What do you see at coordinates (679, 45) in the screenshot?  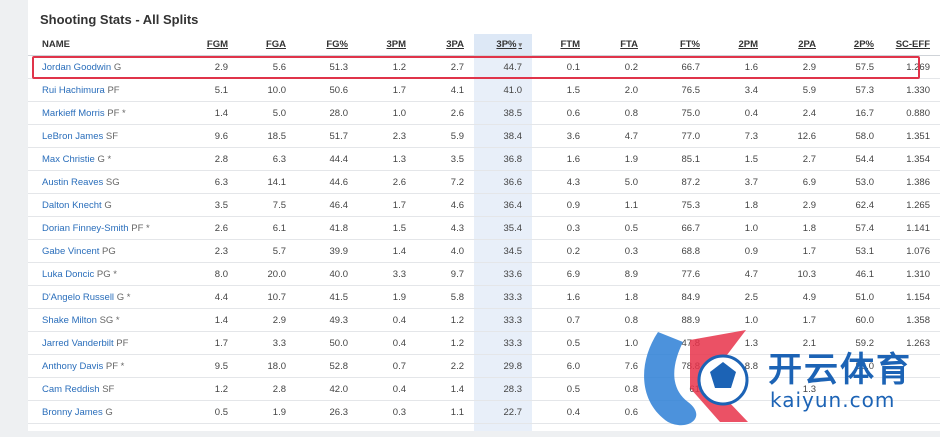 I see `column-header-ft-: FT%` at bounding box center [679, 45].